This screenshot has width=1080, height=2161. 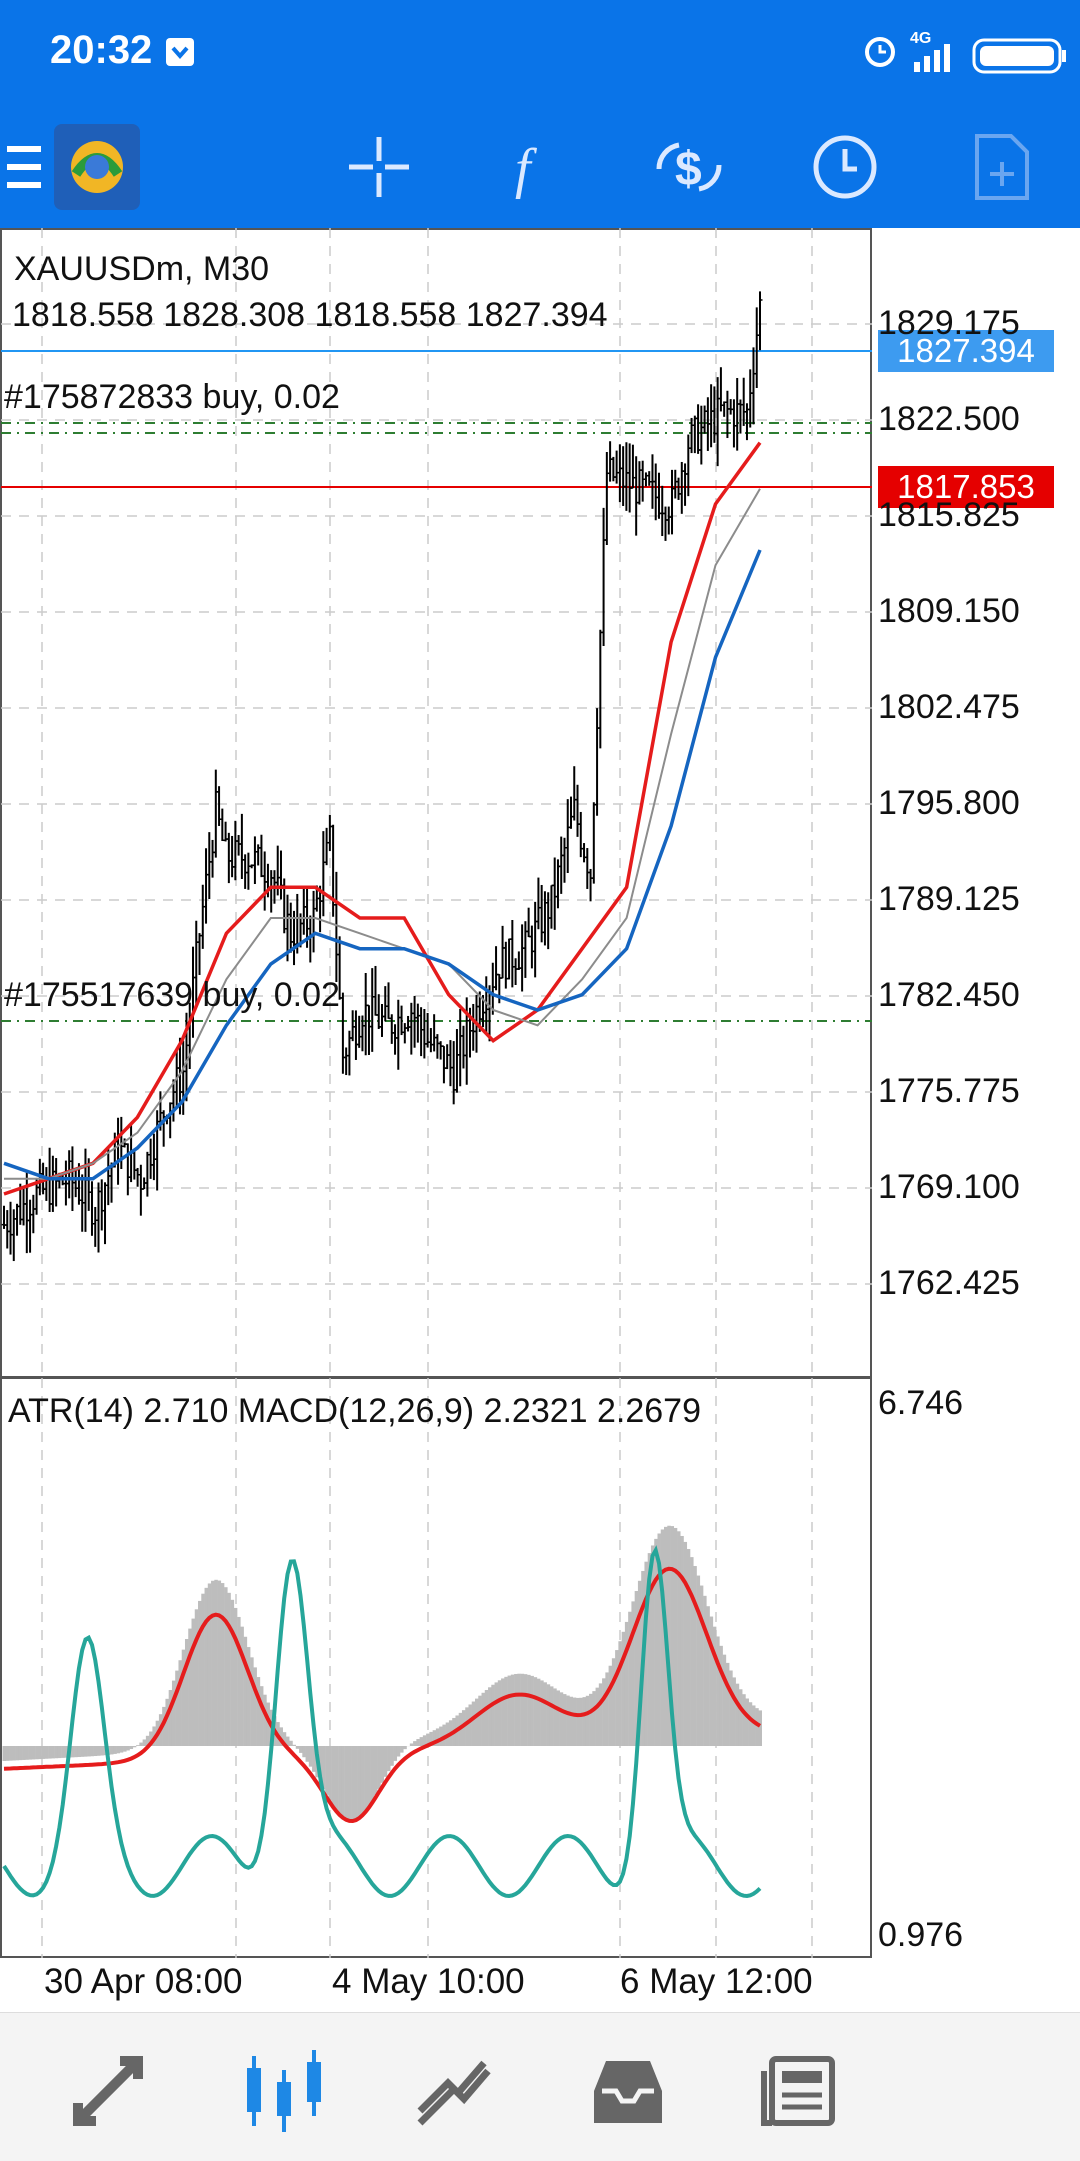 What do you see at coordinates (800, 2091) in the screenshot?
I see `news-tab-icon` at bounding box center [800, 2091].